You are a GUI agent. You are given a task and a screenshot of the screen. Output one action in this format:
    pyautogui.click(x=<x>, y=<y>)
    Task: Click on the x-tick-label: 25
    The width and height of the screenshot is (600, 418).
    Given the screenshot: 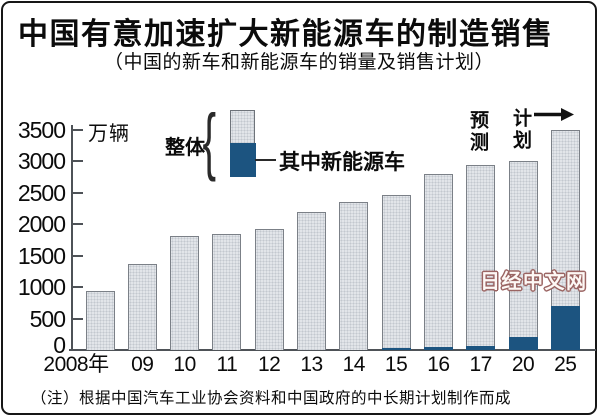 What is the action you would take?
    pyautogui.click(x=565, y=364)
    